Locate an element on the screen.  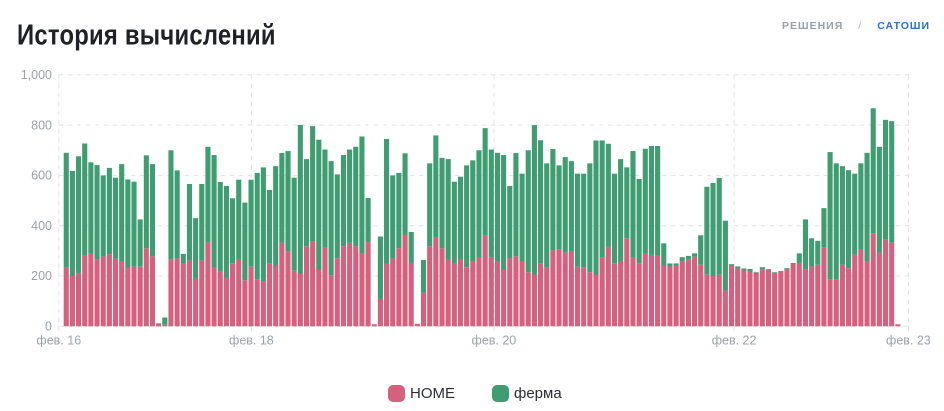
svg-text: фев. 20 is located at coordinates (494, 341).